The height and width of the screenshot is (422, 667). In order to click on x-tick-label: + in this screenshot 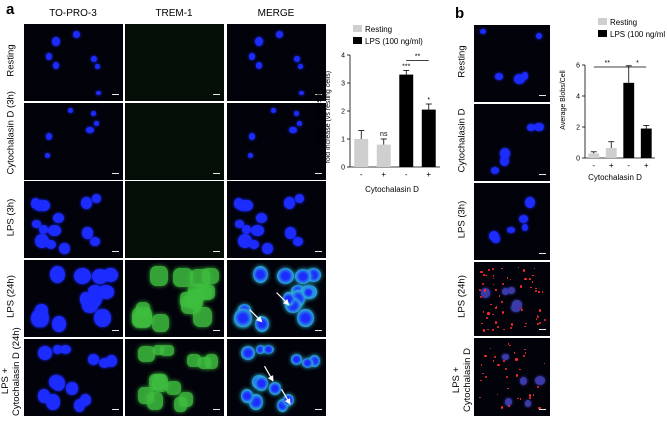, I will do `click(611, 165)`.